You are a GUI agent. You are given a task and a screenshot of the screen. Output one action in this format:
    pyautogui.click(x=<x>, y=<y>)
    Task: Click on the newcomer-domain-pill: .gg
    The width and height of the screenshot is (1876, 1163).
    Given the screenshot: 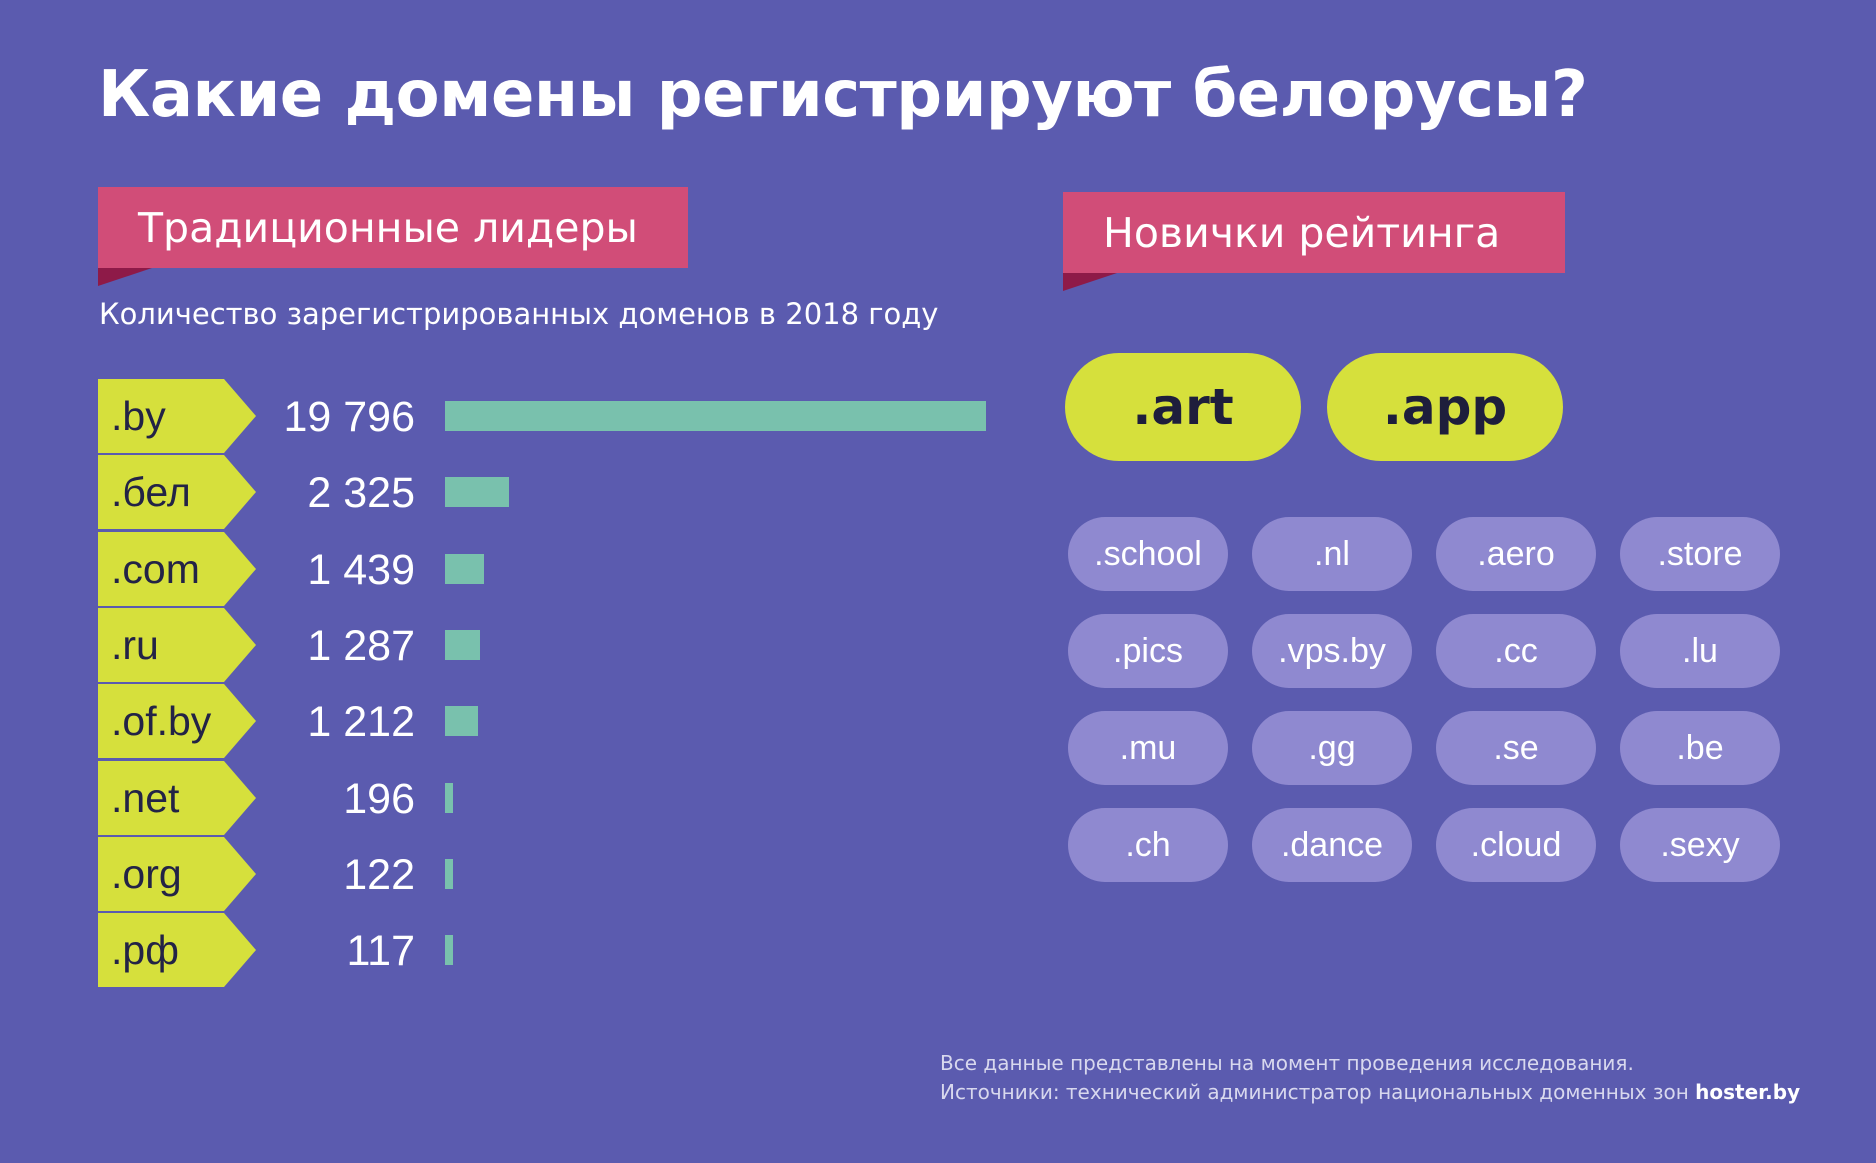 What is the action you would take?
    pyautogui.click(x=1332, y=748)
    